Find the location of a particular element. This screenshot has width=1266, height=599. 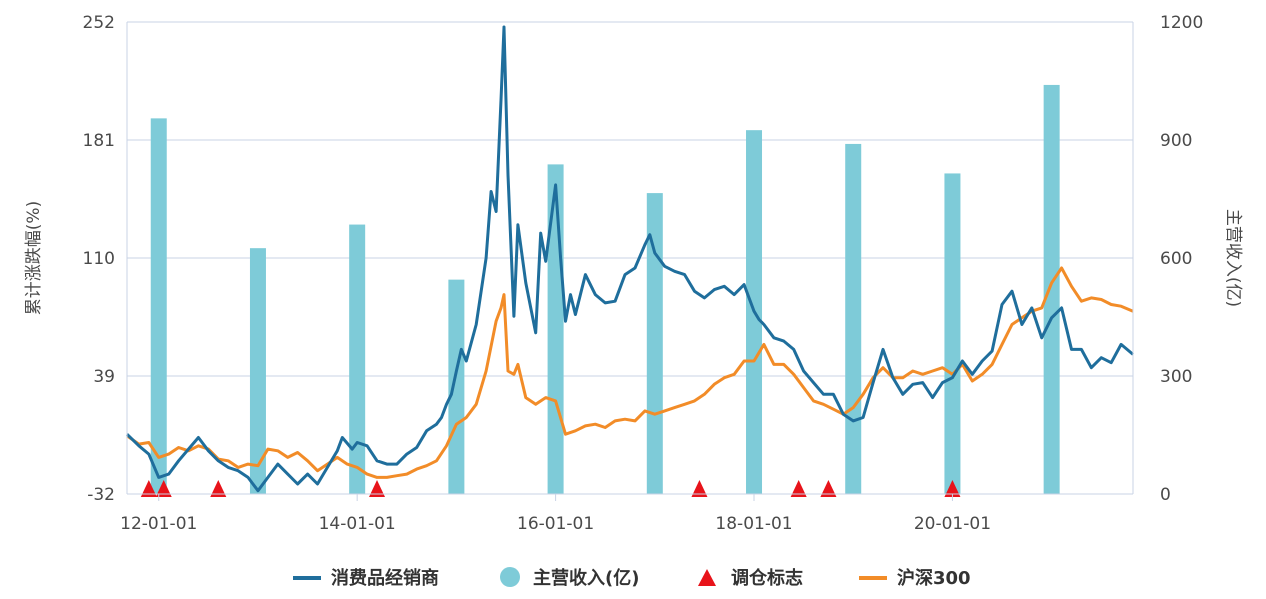

right-tick-label: 300 is located at coordinates (1176, 377).